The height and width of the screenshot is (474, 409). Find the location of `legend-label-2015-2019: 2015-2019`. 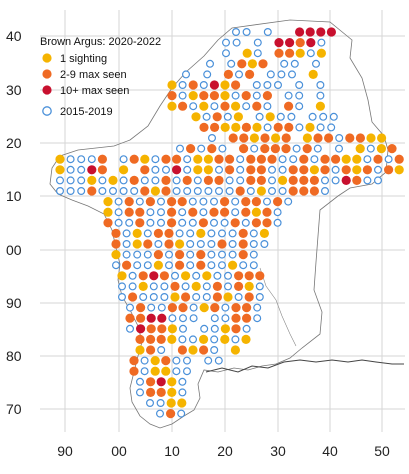

legend-label-2015-2019: 2015-2019 is located at coordinates (86, 112).